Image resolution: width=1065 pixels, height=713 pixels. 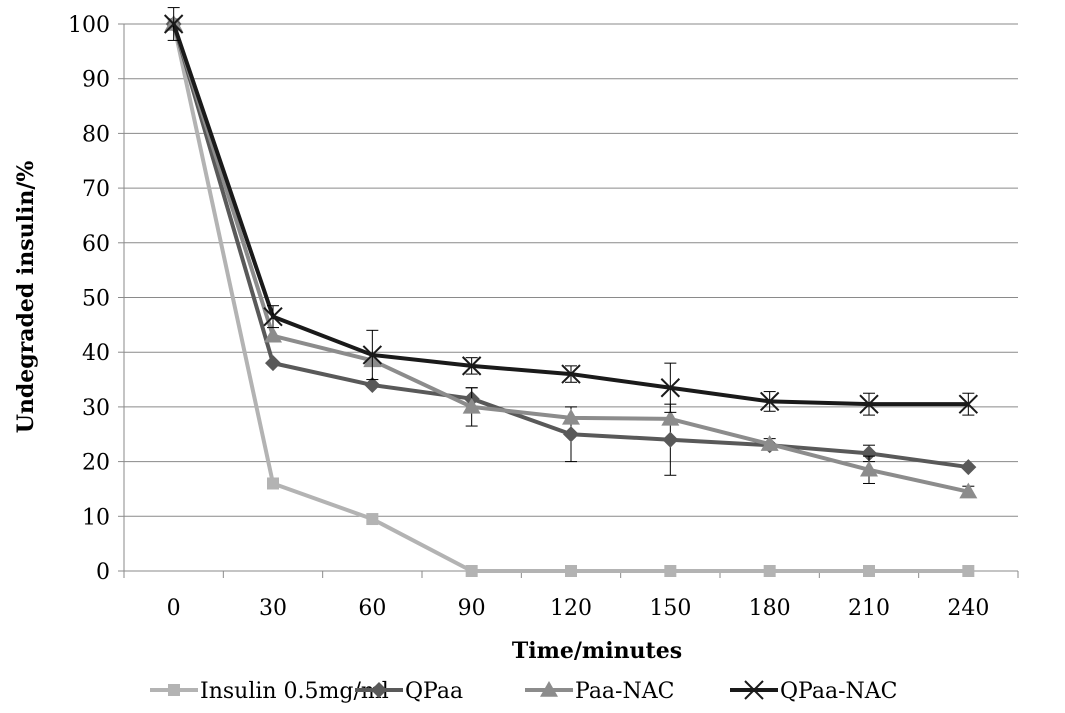 I want to click on y-tick-label: 0, so click(x=103, y=572).